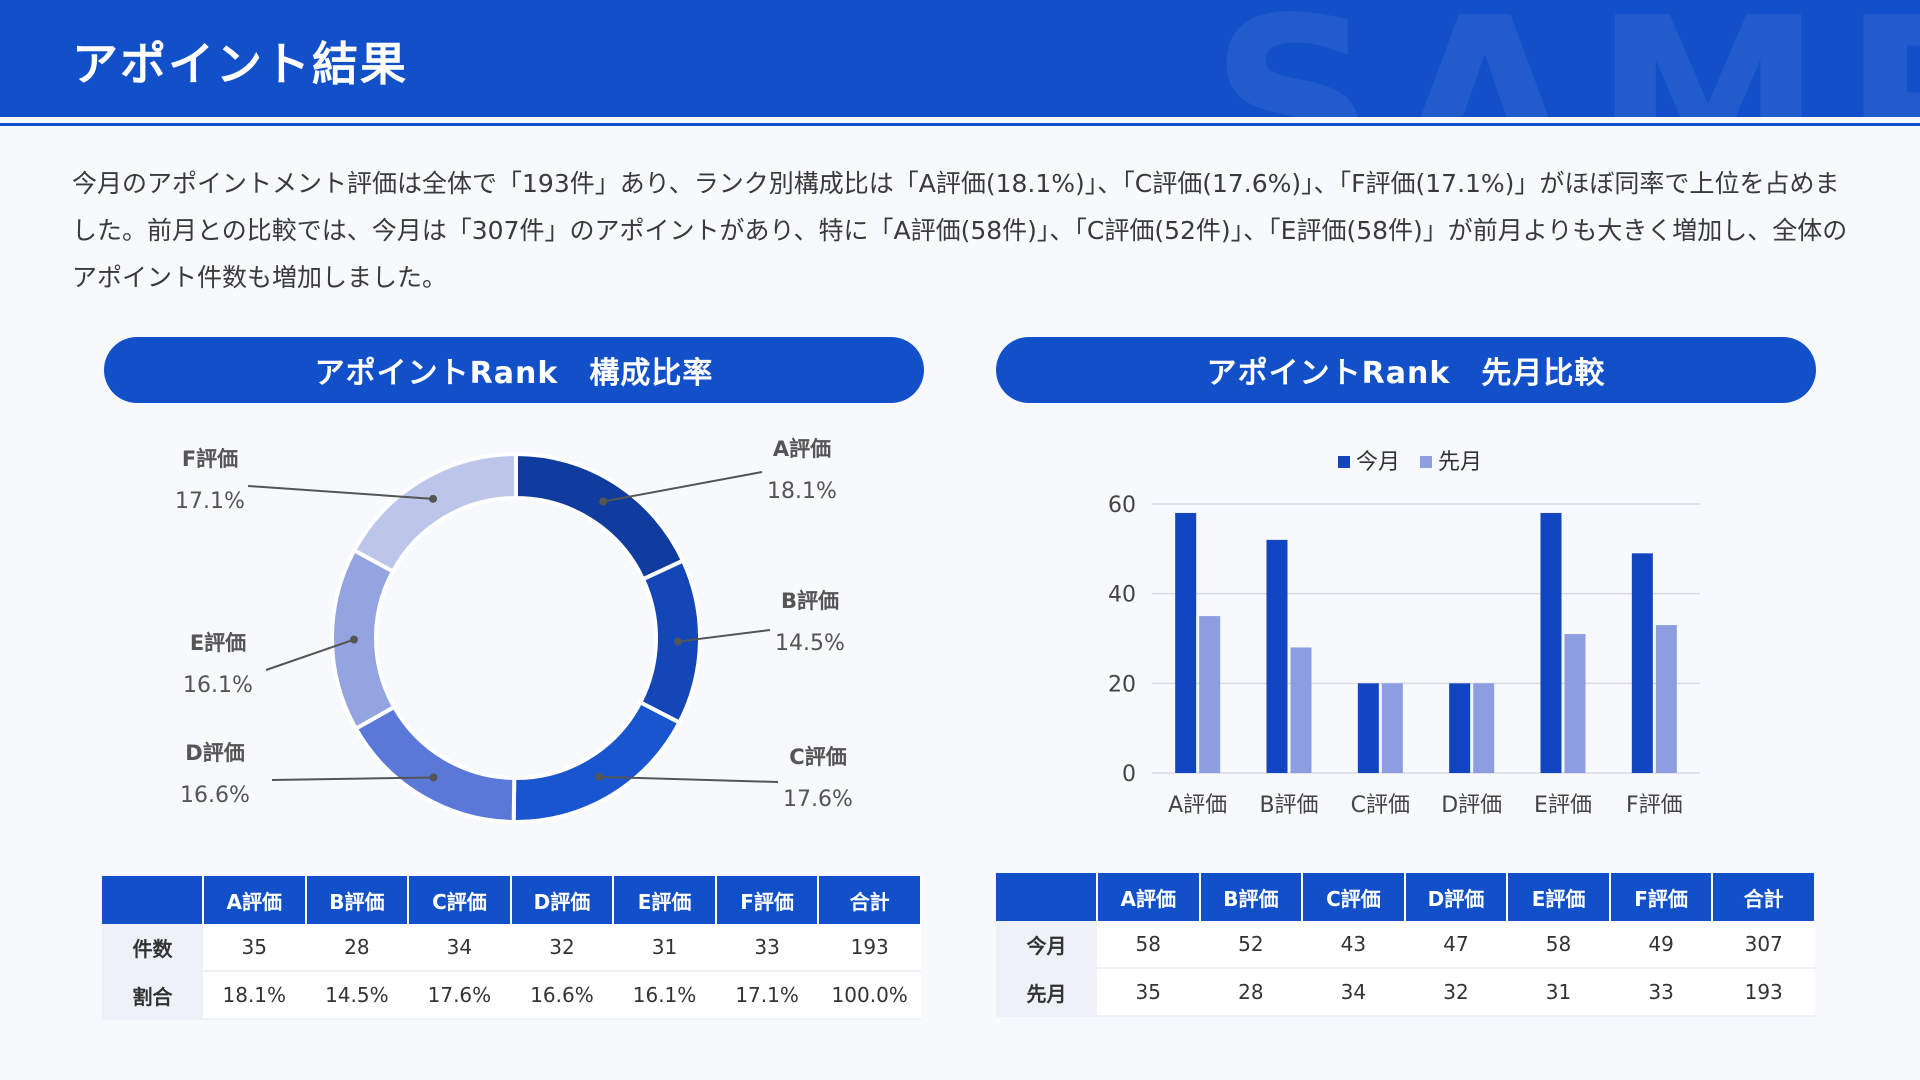 The width and height of the screenshot is (1920, 1080). I want to click on table-cell: 31, so click(1558, 992).